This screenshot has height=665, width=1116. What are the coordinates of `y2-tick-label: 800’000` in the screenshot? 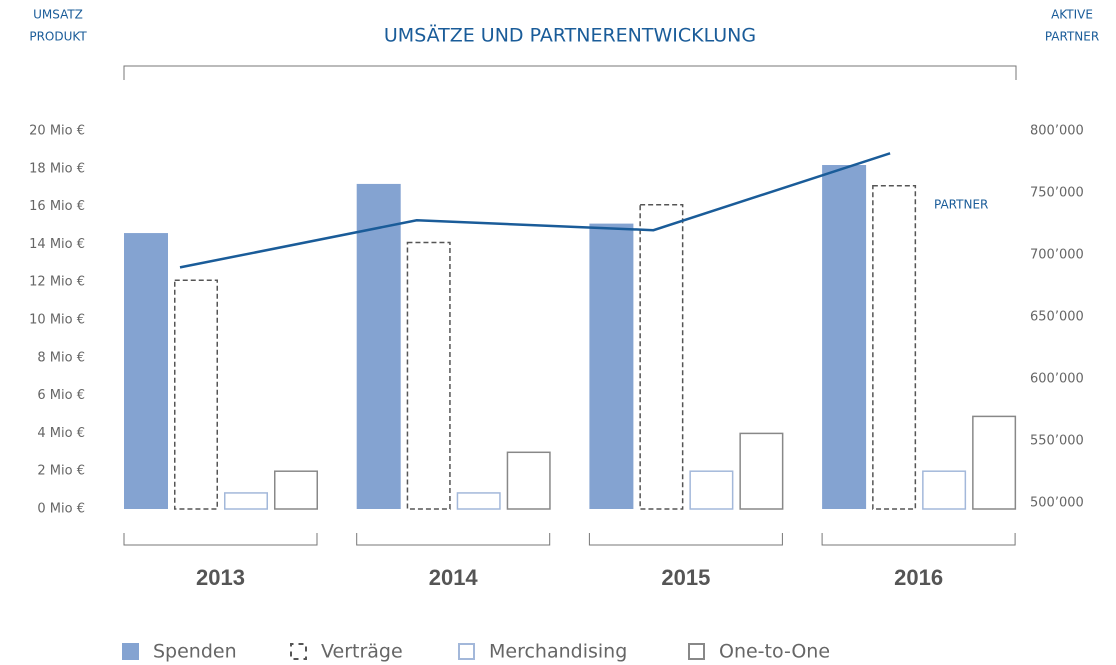 It's located at (1057, 131).